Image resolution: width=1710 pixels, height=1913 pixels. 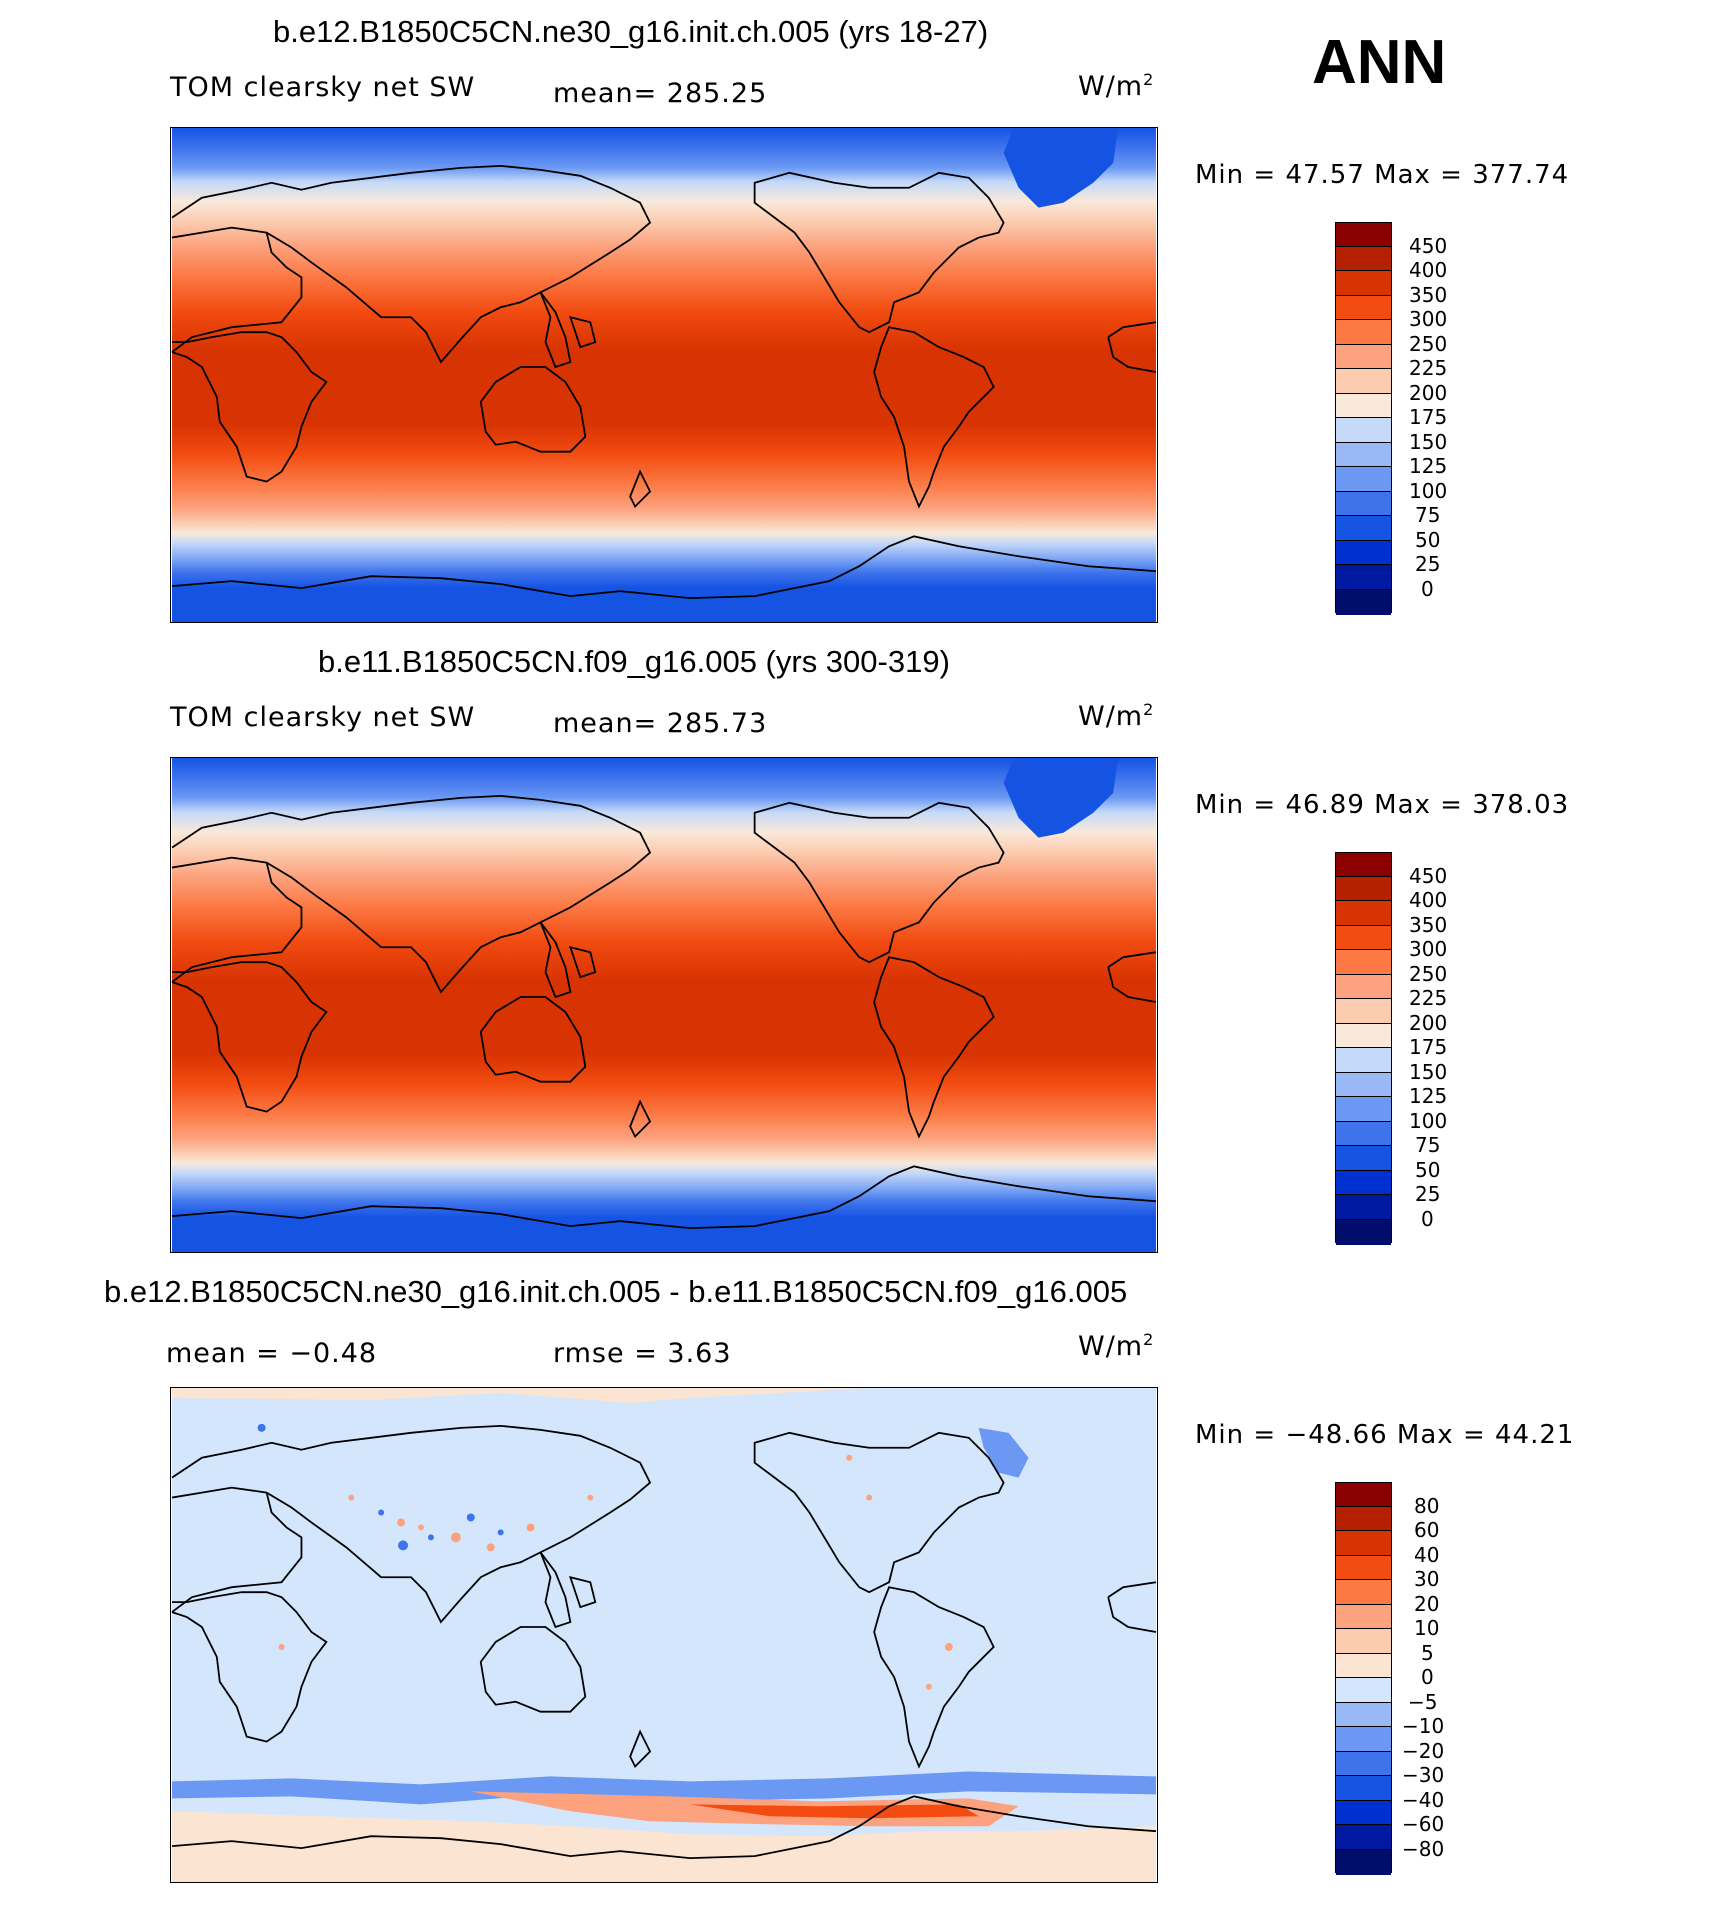 I want to click on panel-3-tick: 5, so click(x=1427, y=1653).